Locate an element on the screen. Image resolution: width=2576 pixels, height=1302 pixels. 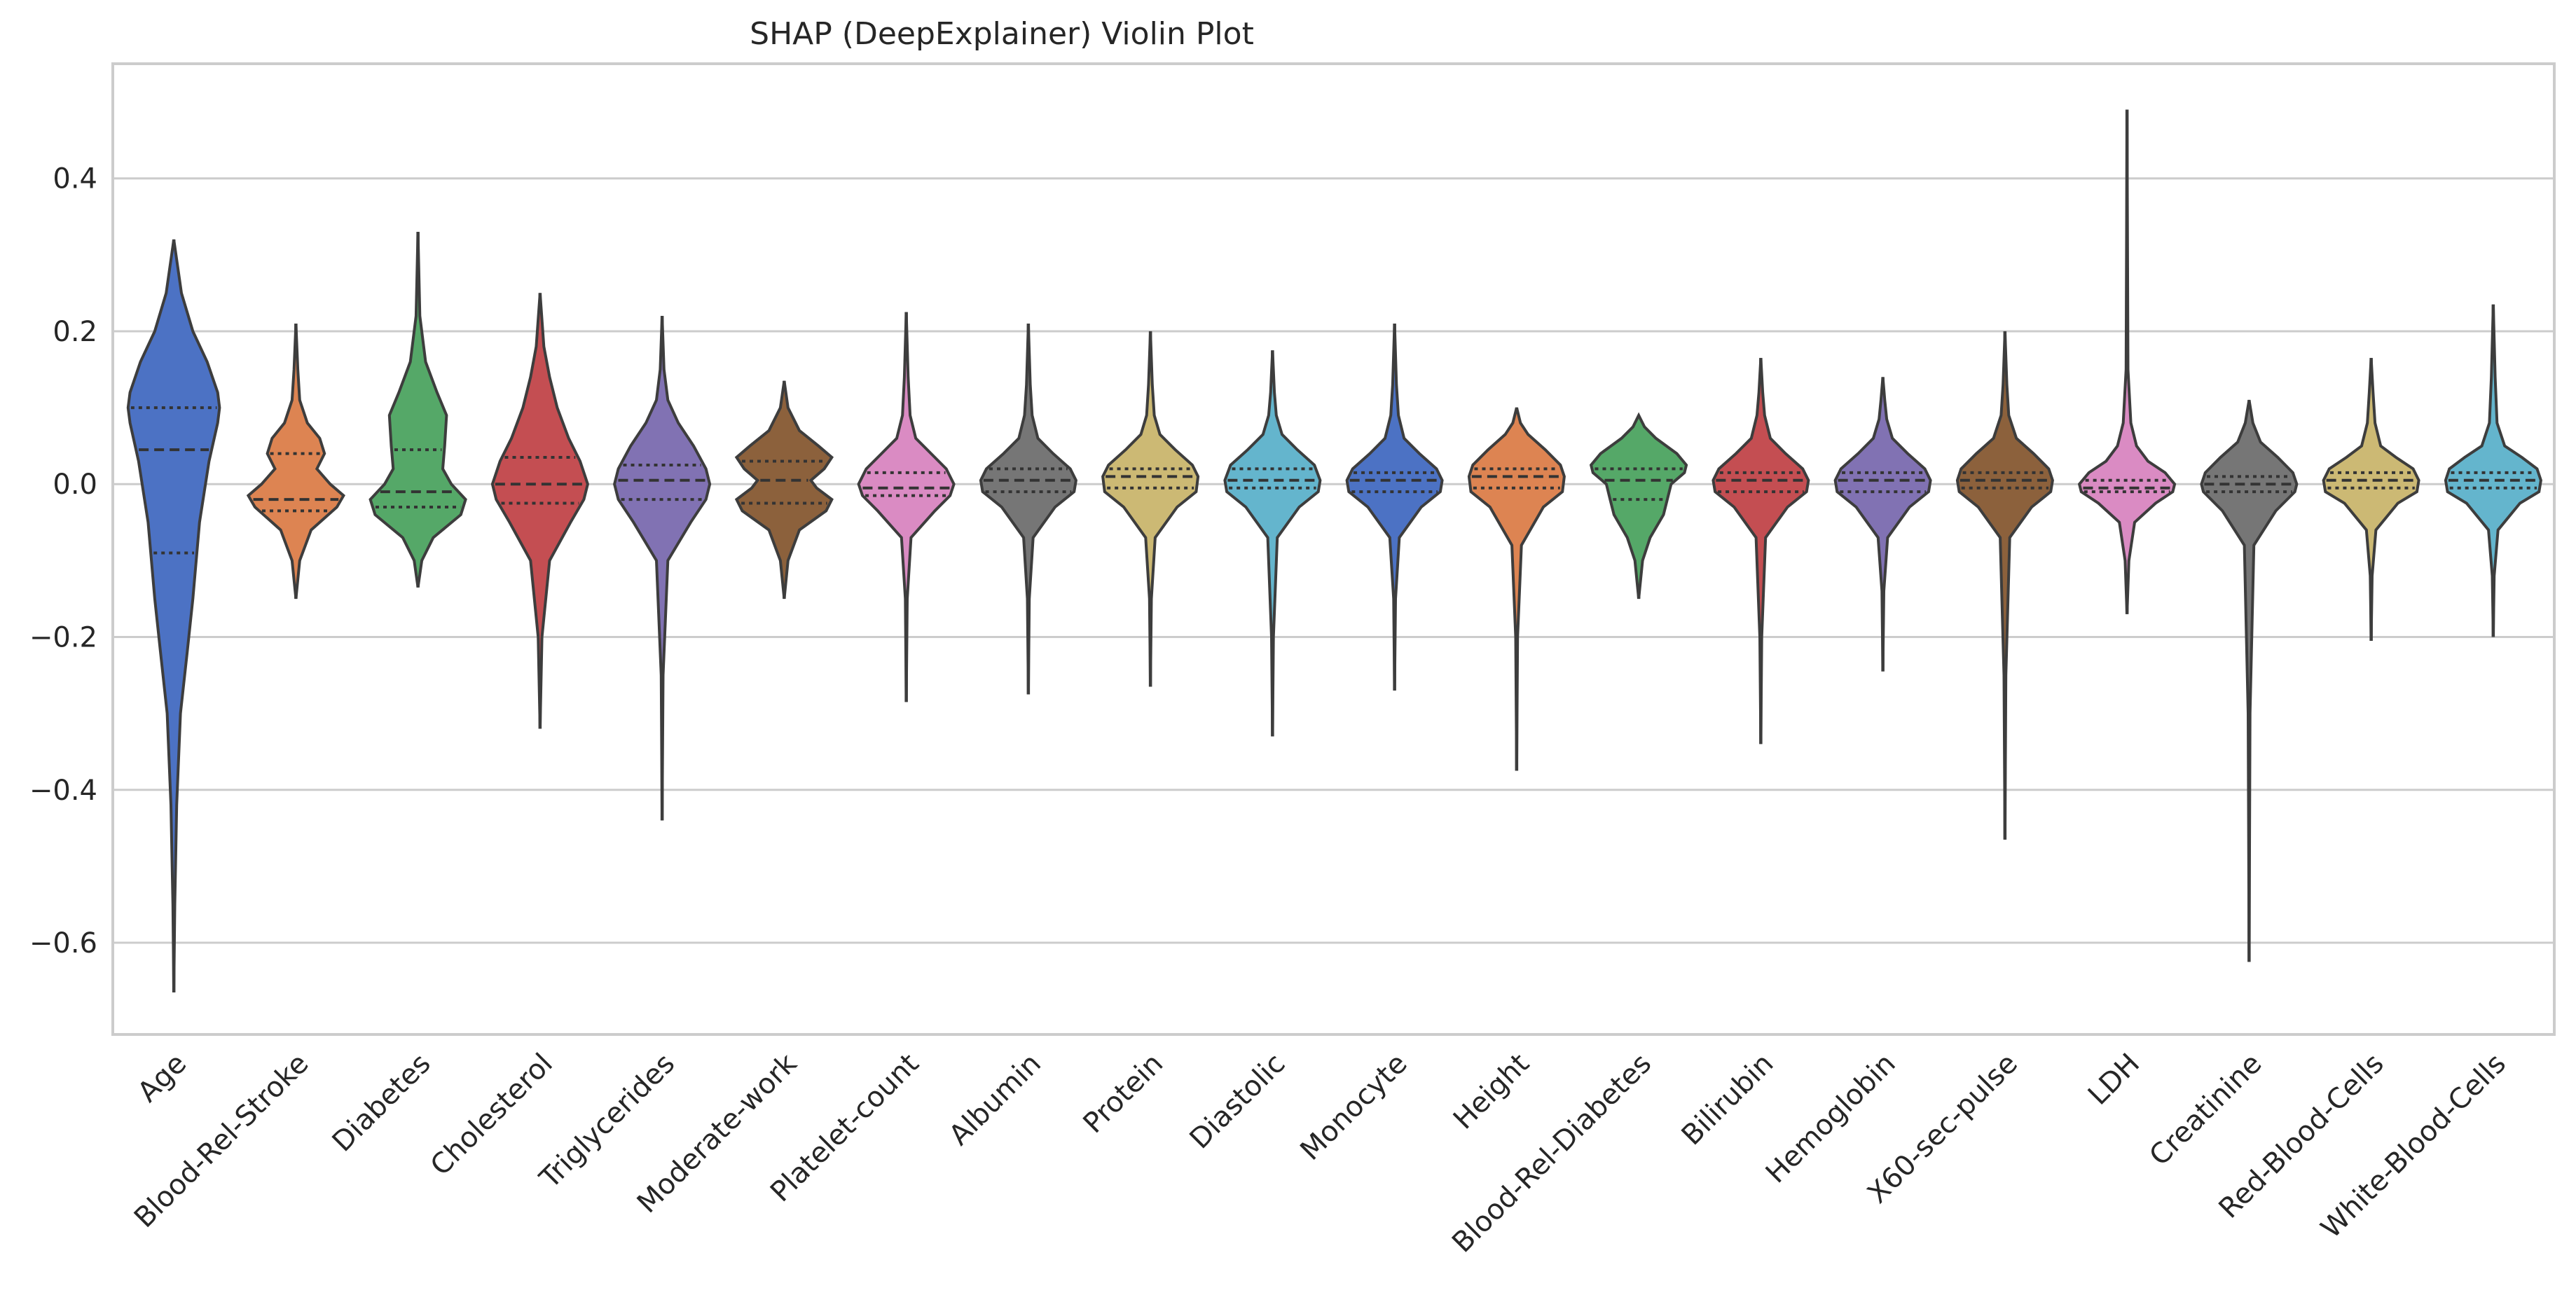
violin-height is located at coordinates (1516, 589).